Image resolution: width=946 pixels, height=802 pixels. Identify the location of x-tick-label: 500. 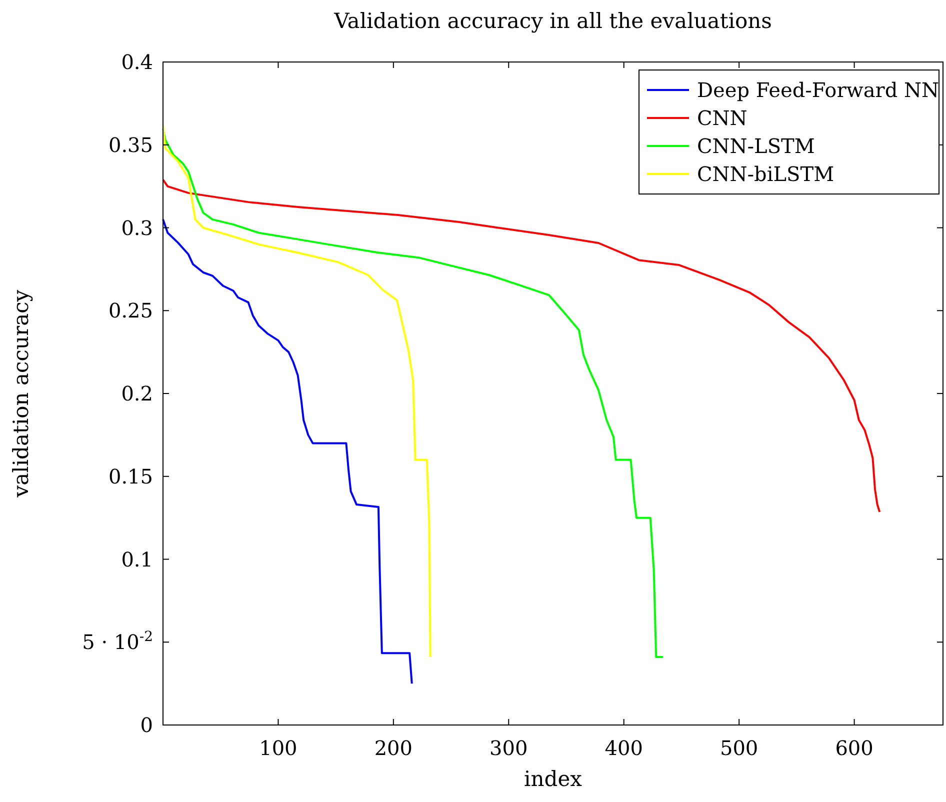
(739, 748).